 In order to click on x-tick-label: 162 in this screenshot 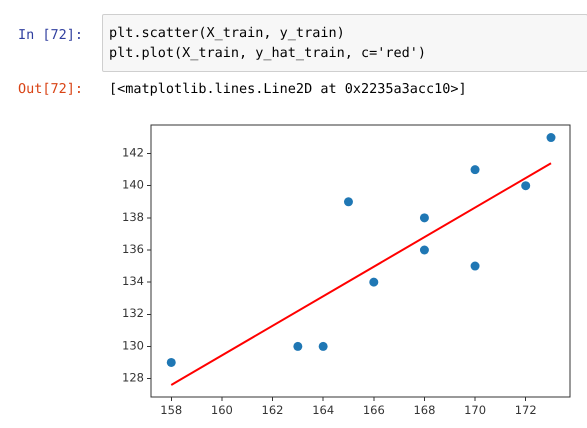, I will do `click(273, 409)`.